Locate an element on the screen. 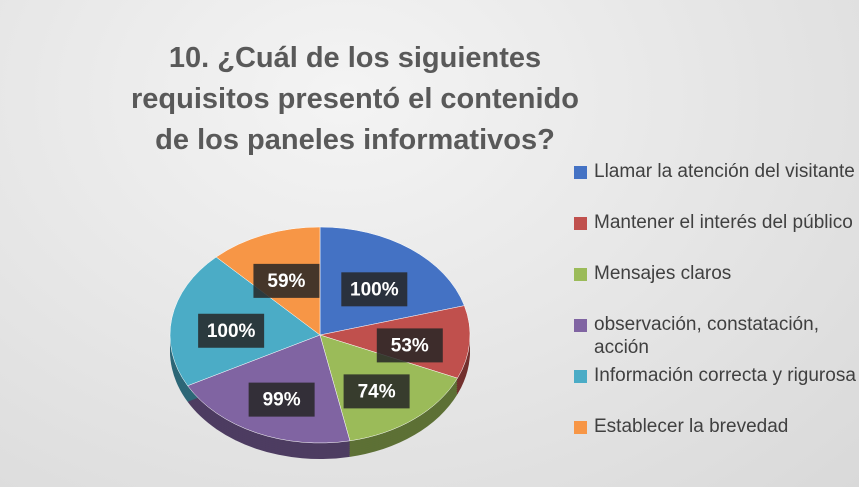 The width and height of the screenshot is (859, 487). legend-entry: Mensajes claros is located at coordinates (716, 273).